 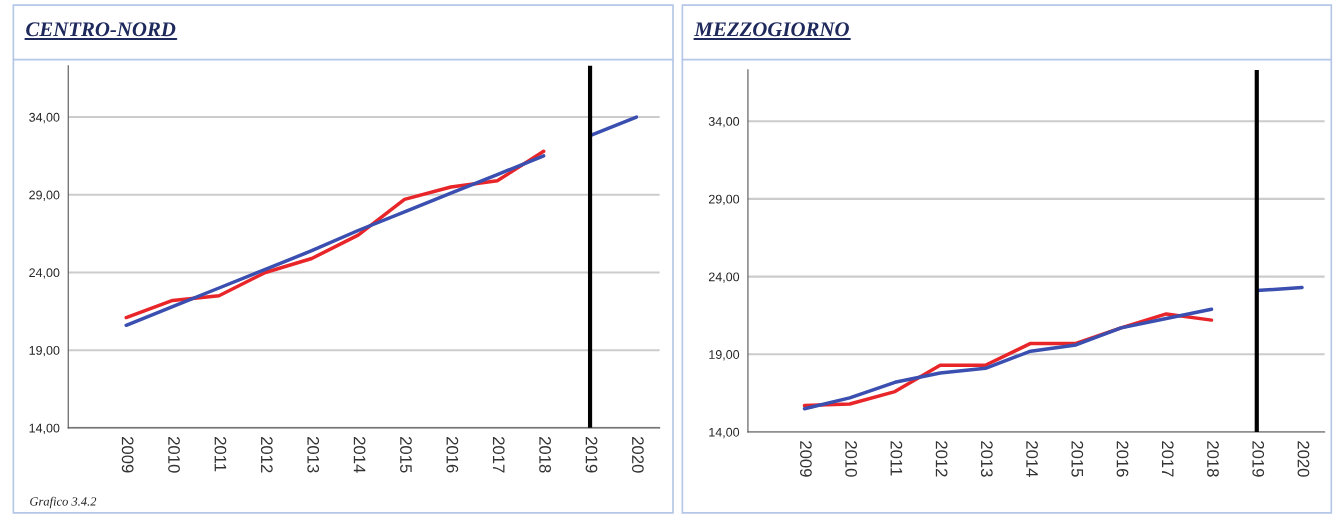 What do you see at coordinates (771, 29) in the screenshot?
I see `chart-title: MEZZOGIORNO` at bounding box center [771, 29].